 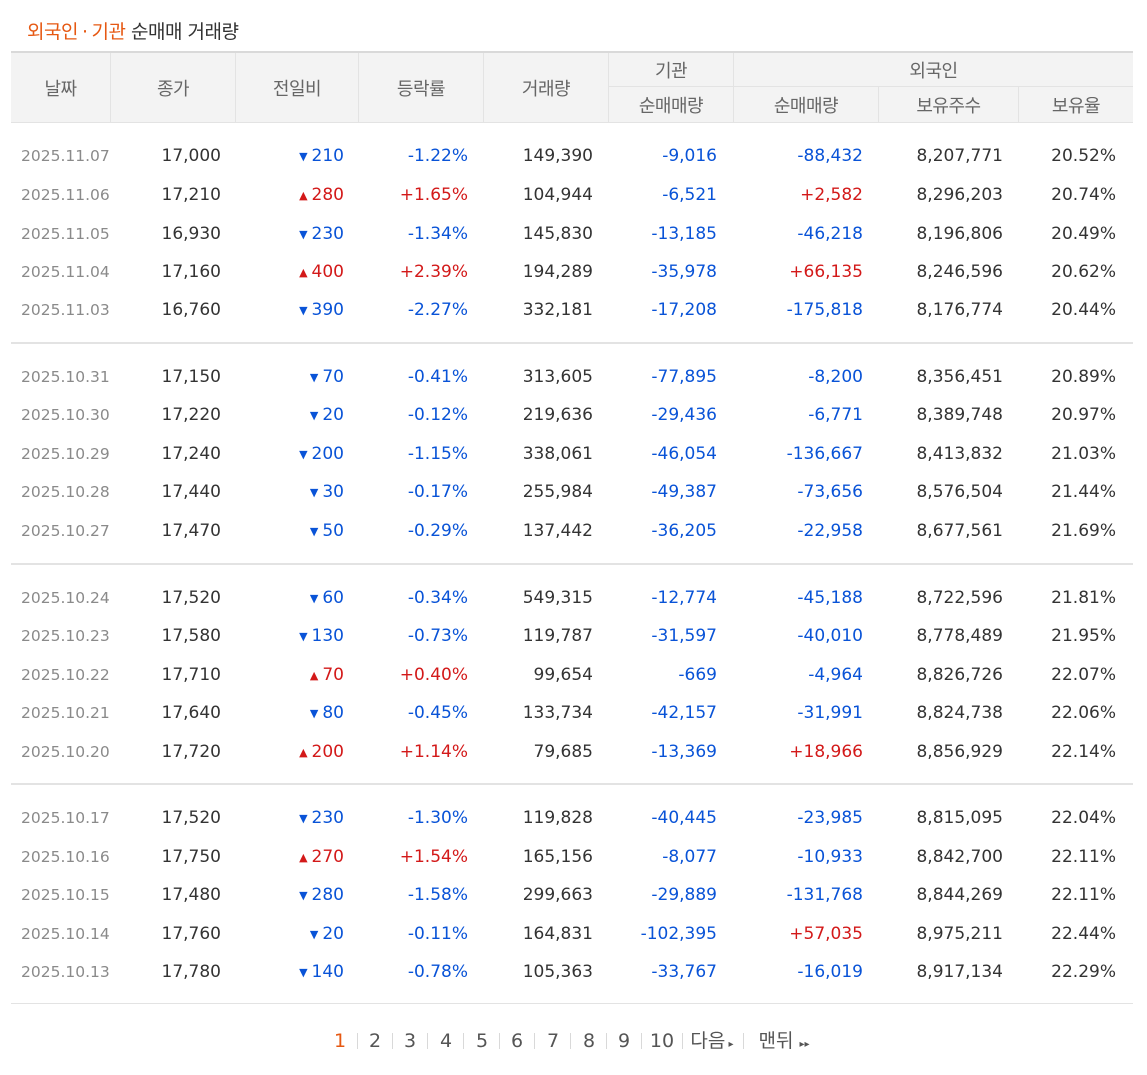 I want to click on foreign-shares-cell: 8,815,095, so click(x=959, y=818).